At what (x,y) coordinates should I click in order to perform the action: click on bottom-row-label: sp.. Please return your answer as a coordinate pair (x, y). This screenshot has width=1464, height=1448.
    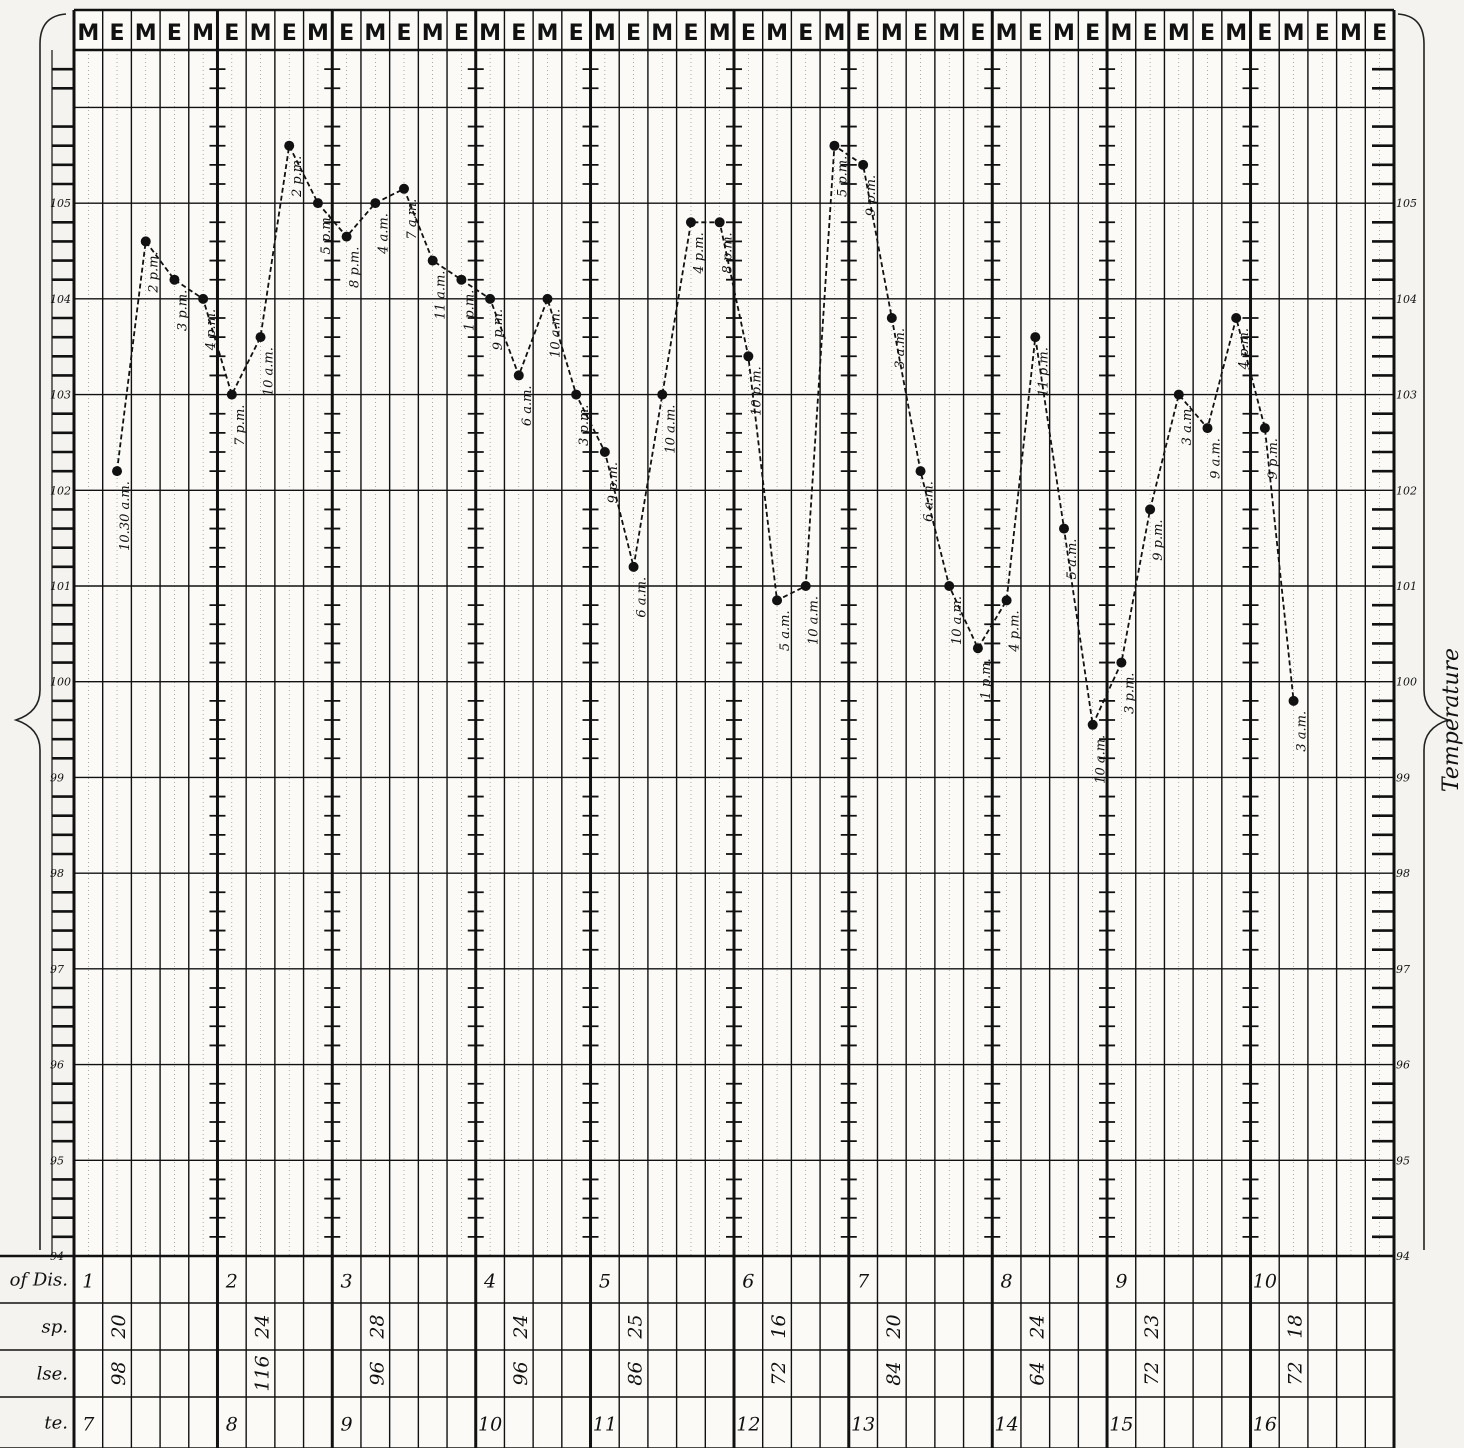
    Looking at the image, I should click on (55, 1327).